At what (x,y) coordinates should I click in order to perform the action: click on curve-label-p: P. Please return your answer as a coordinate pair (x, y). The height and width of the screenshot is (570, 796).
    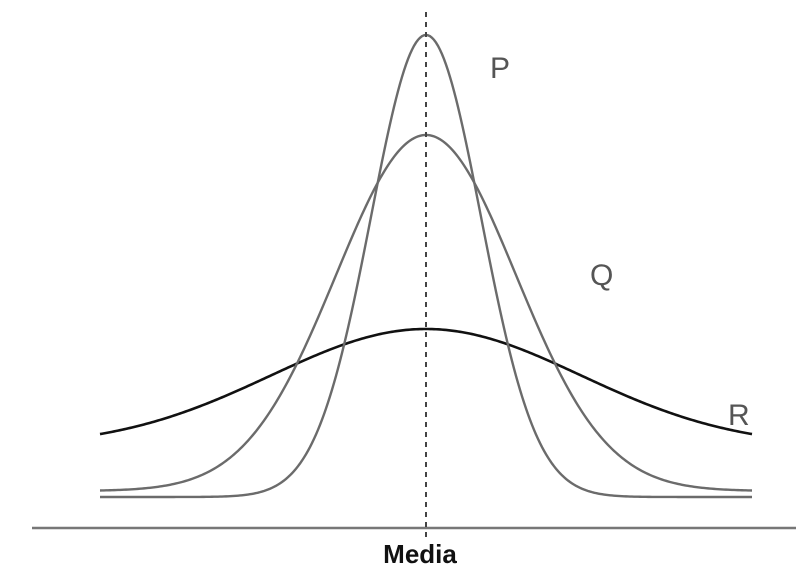
    Looking at the image, I should click on (500, 68).